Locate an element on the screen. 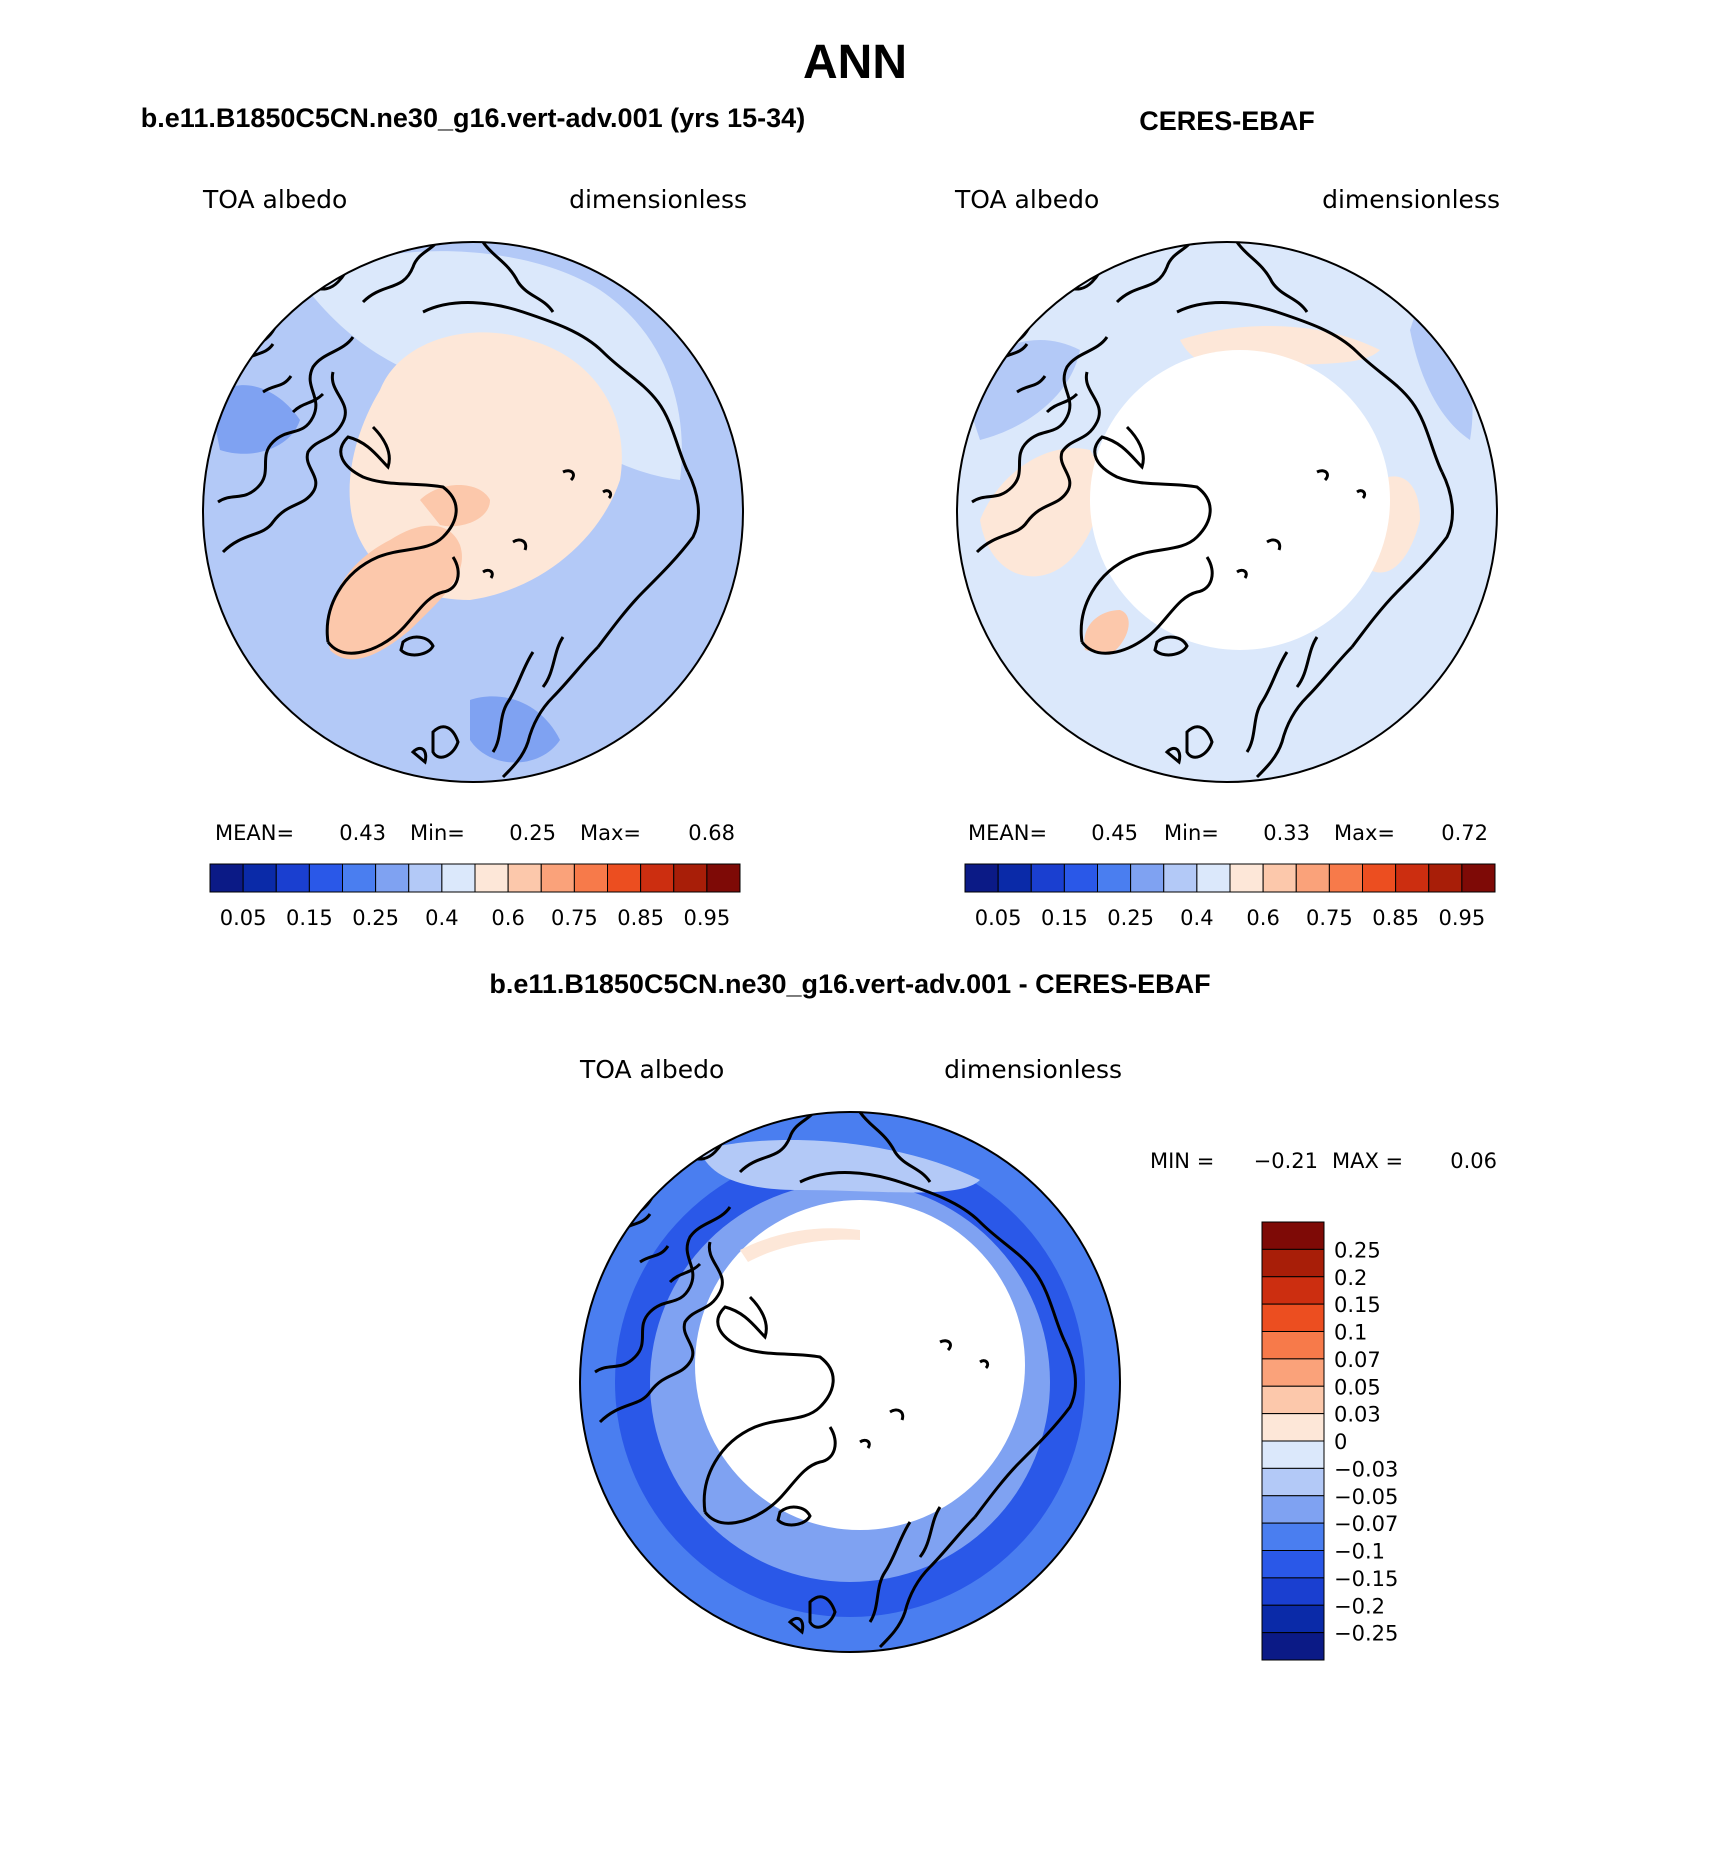 The image size is (1710, 1875). panel-1-colorbar-tick-label: 0.95 is located at coordinates (706, 918).